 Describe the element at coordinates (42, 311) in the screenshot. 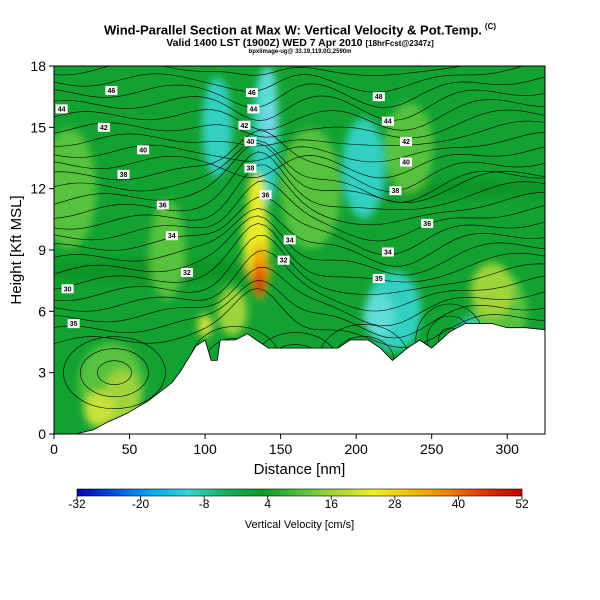

I see `y-tick-label: 6` at that location.